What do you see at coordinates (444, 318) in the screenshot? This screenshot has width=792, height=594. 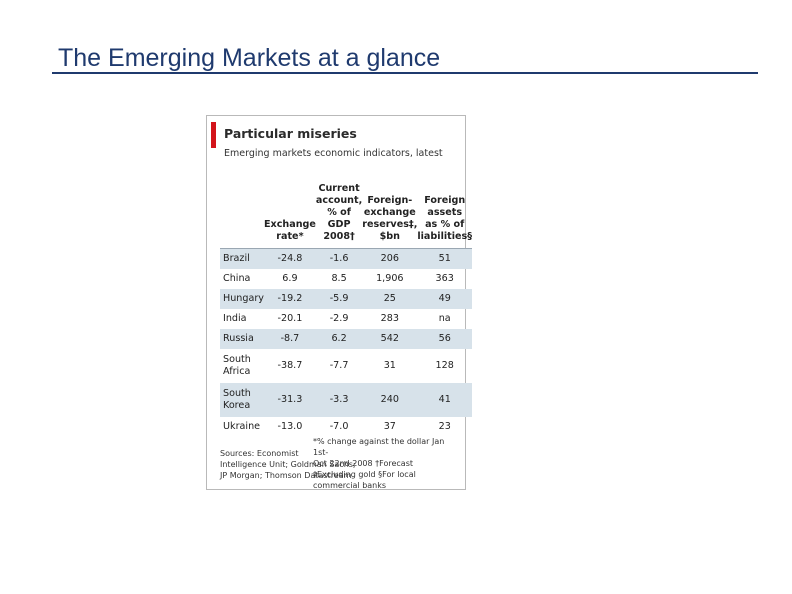 I see `foreign-assets-cell: na` at bounding box center [444, 318].